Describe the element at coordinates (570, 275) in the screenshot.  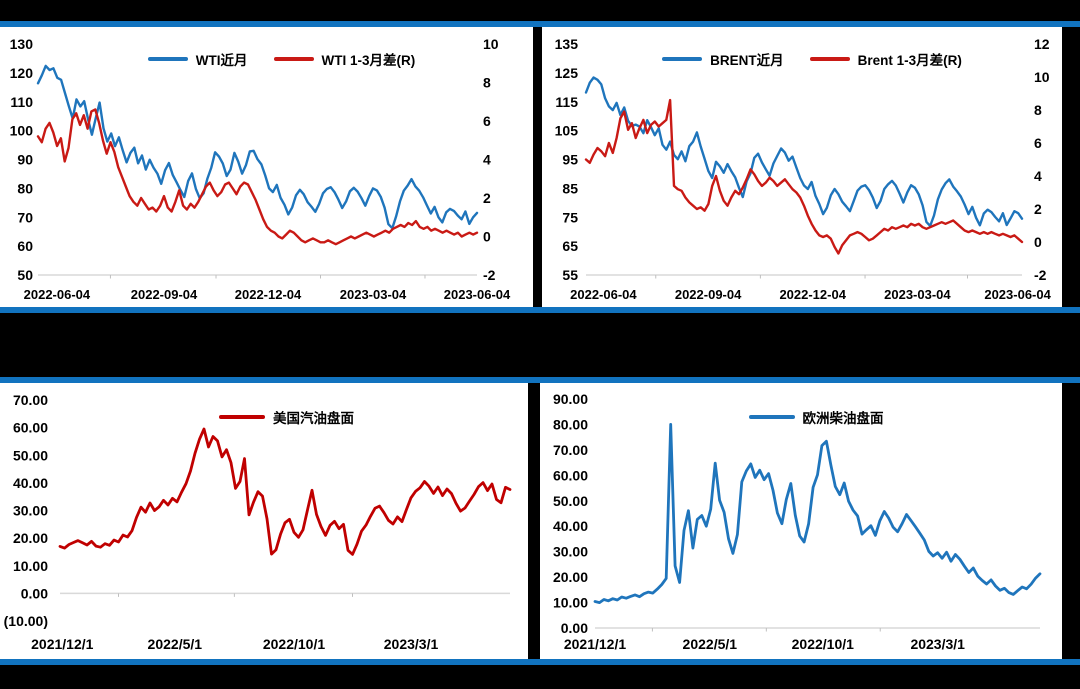
I see `svg-text: 55` at that location.